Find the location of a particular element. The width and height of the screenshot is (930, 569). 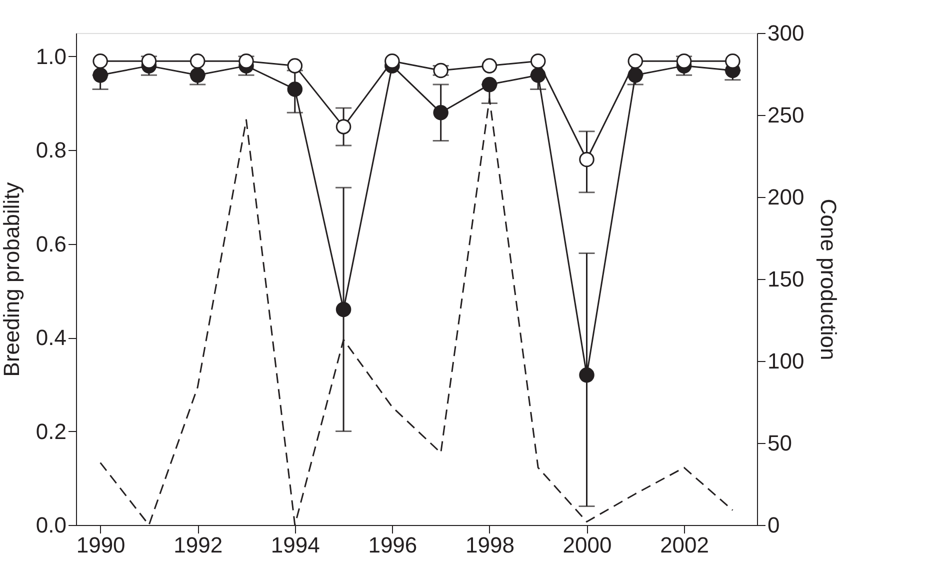

x-tick-label: 1994 is located at coordinates (295, 545).